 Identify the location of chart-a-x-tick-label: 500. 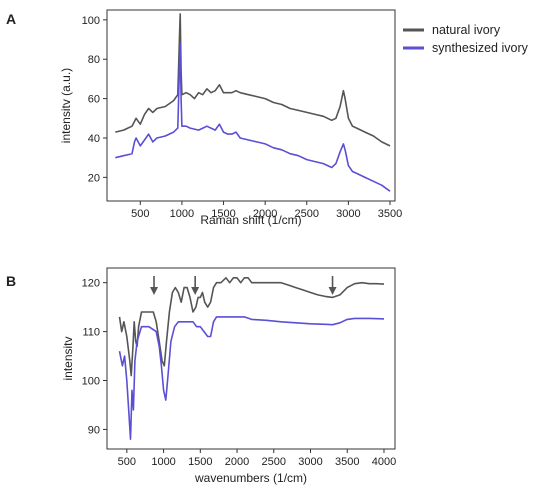
(140, 214).